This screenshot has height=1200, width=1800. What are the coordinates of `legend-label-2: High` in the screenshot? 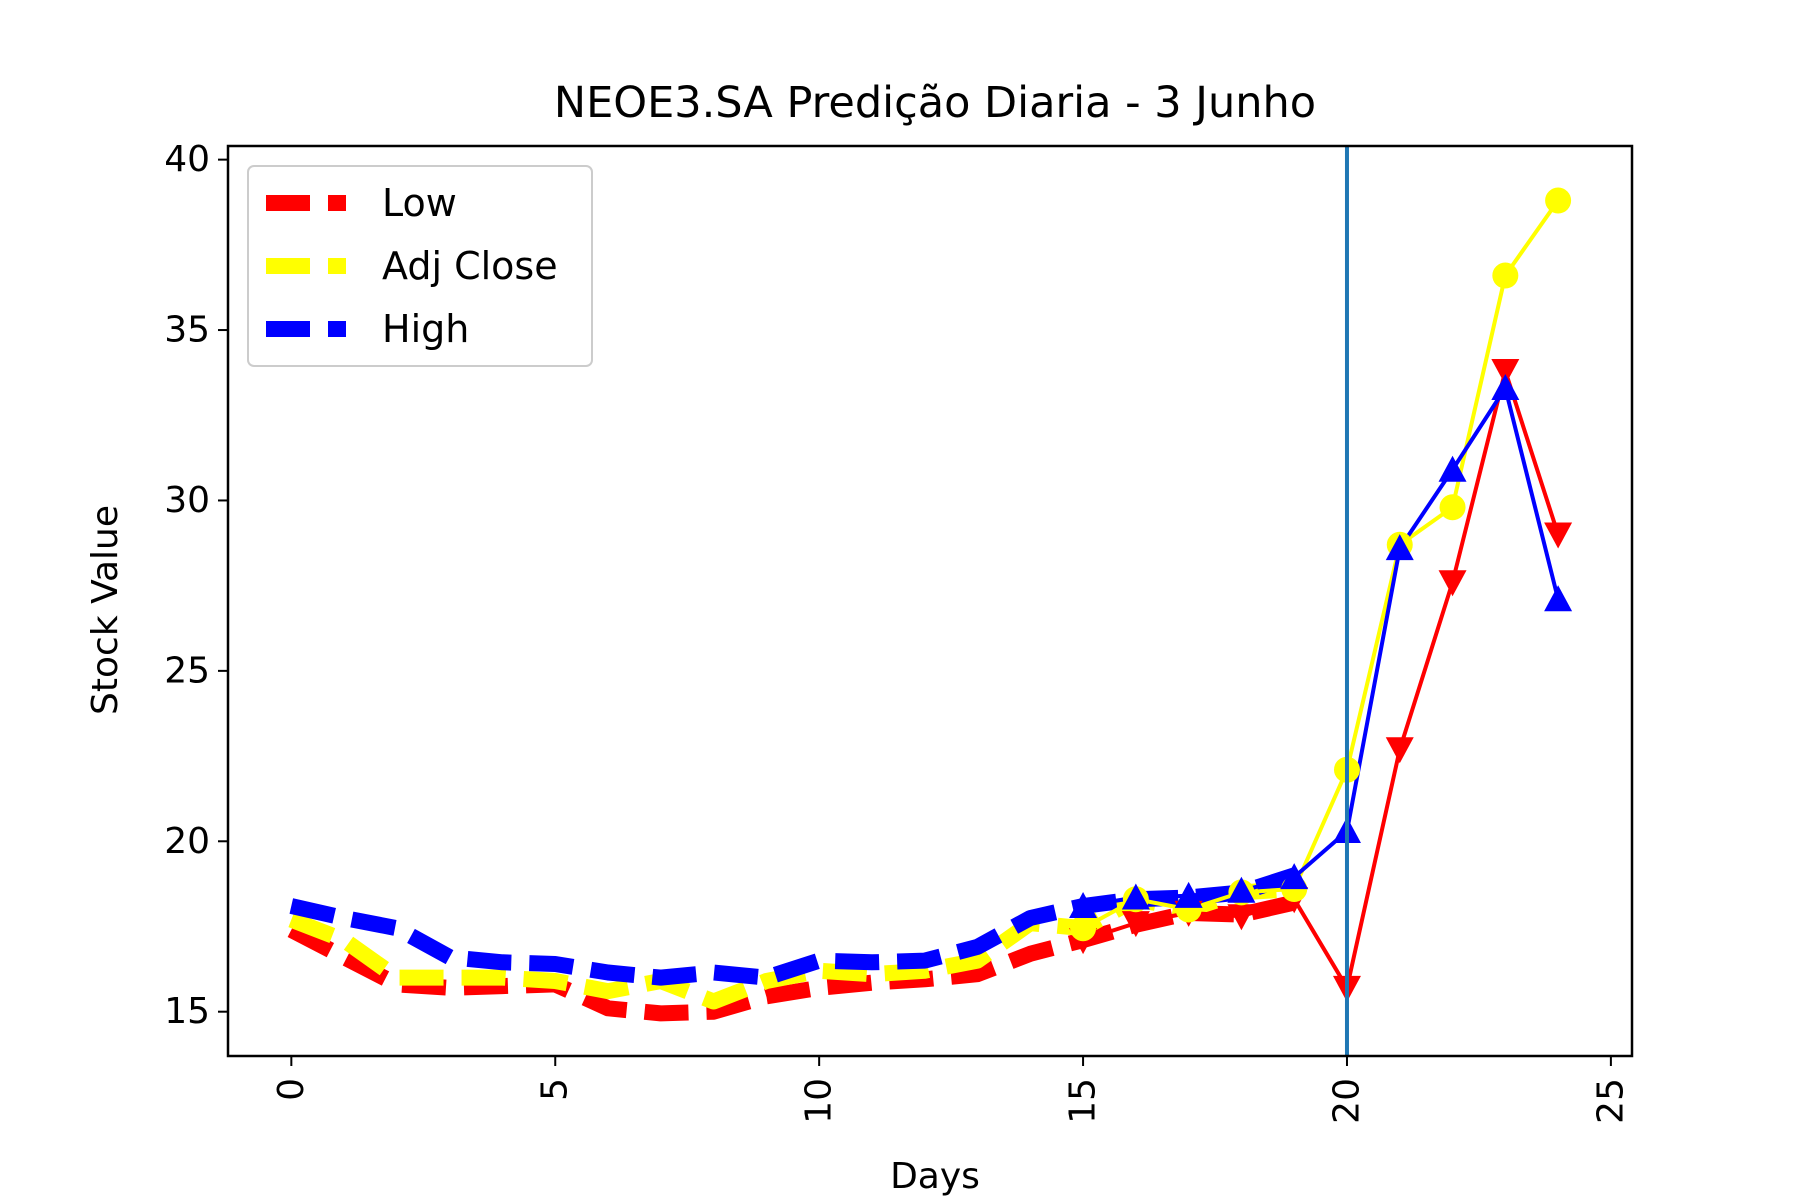 It's located at (425, 329).